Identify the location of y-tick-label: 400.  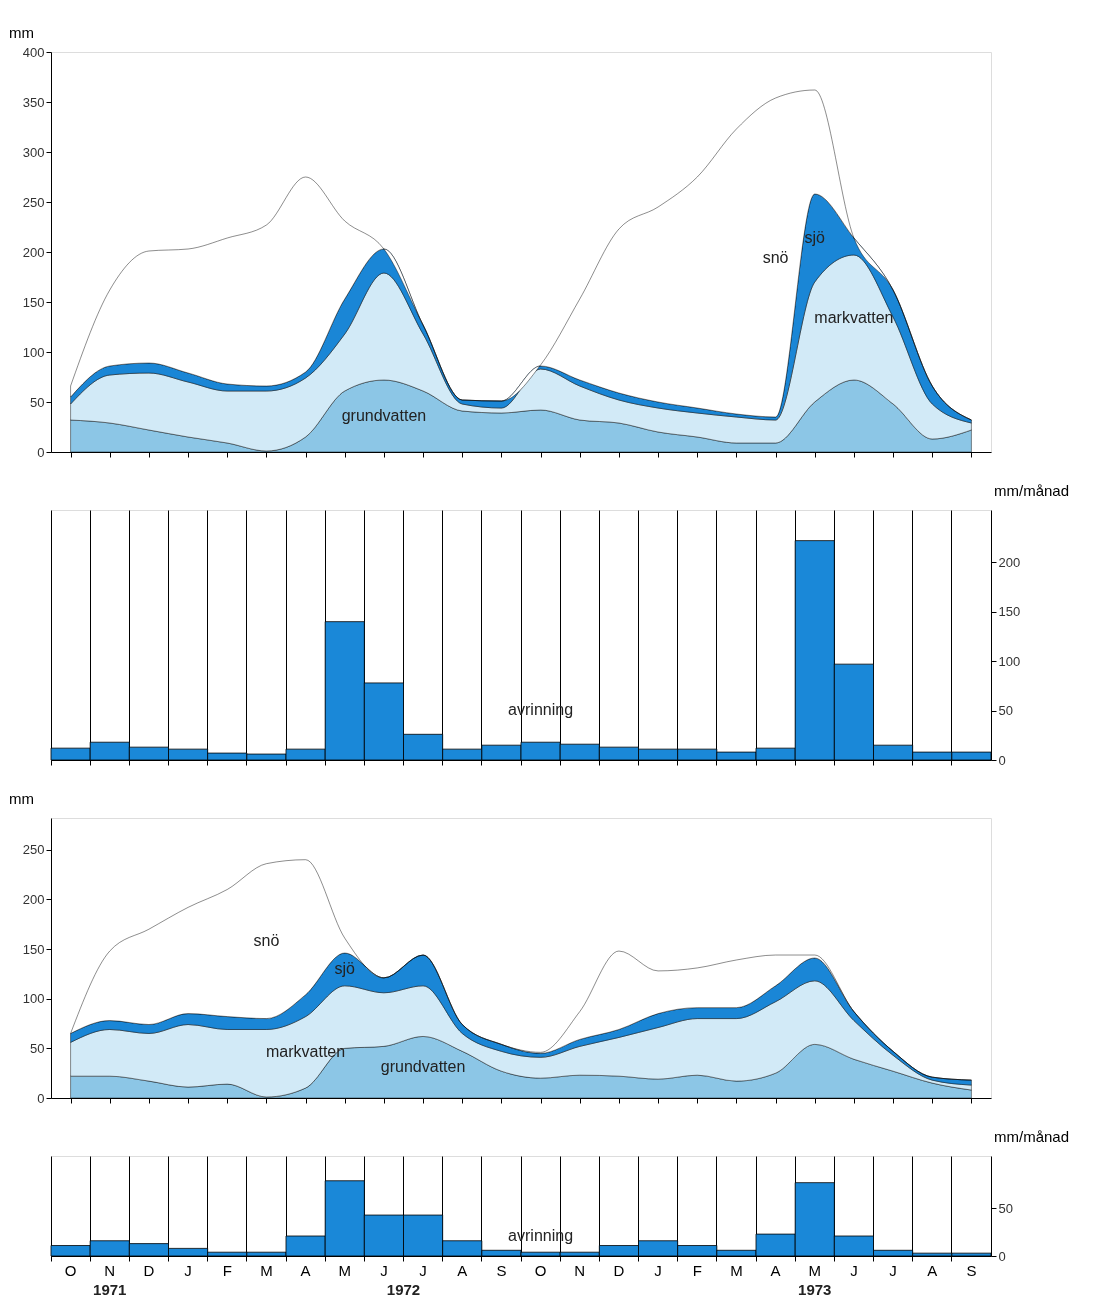
(33, 52).